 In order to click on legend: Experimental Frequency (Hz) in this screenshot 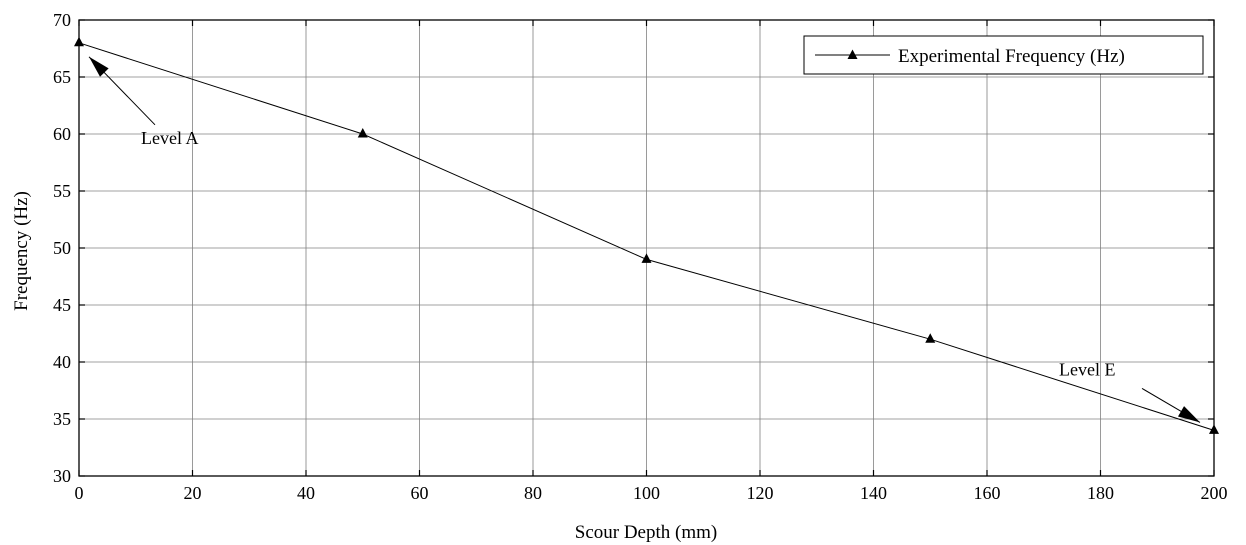, I will do `click(1003, 55)`.